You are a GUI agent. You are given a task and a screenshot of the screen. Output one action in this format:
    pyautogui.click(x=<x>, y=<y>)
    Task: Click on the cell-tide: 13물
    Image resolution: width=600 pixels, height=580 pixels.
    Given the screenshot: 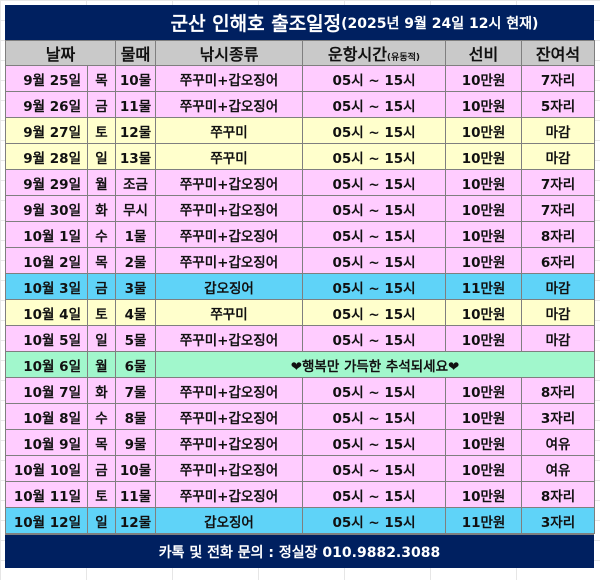 What is the action you would take?
    pyautogui.click(x=136, y=156)
    